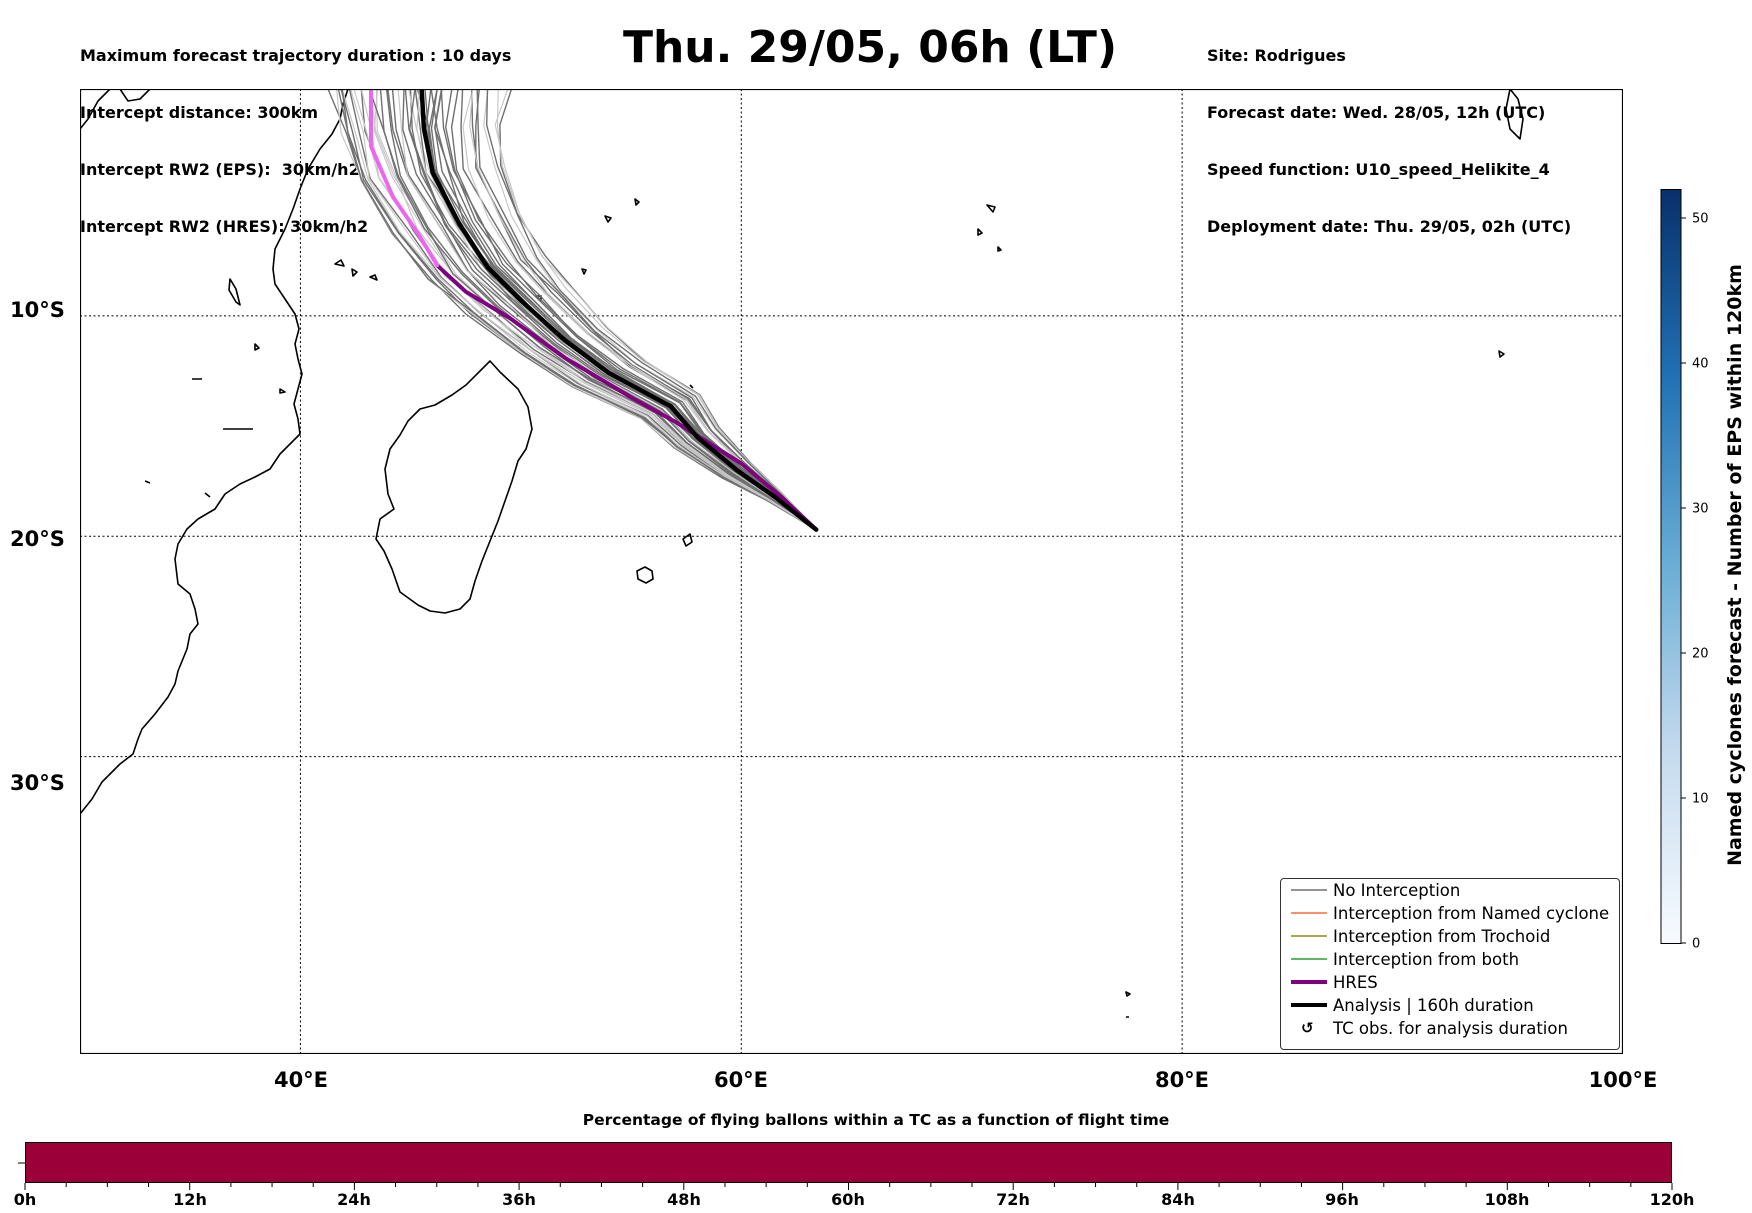 The height and width of the screenshot is (1213, 1752). I want to click on madagascar-coastline, so click(454, 487).